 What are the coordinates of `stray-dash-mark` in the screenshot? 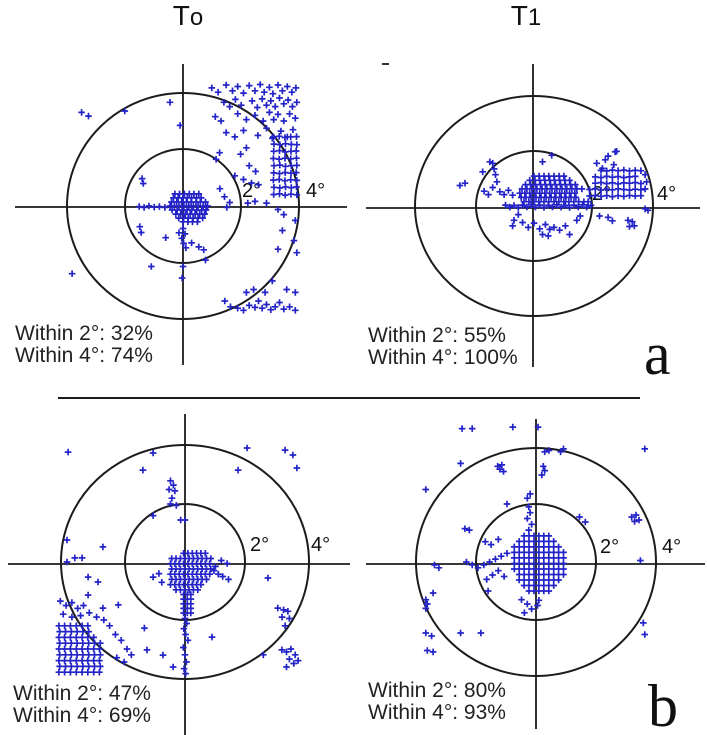 It's located at (385, 64).